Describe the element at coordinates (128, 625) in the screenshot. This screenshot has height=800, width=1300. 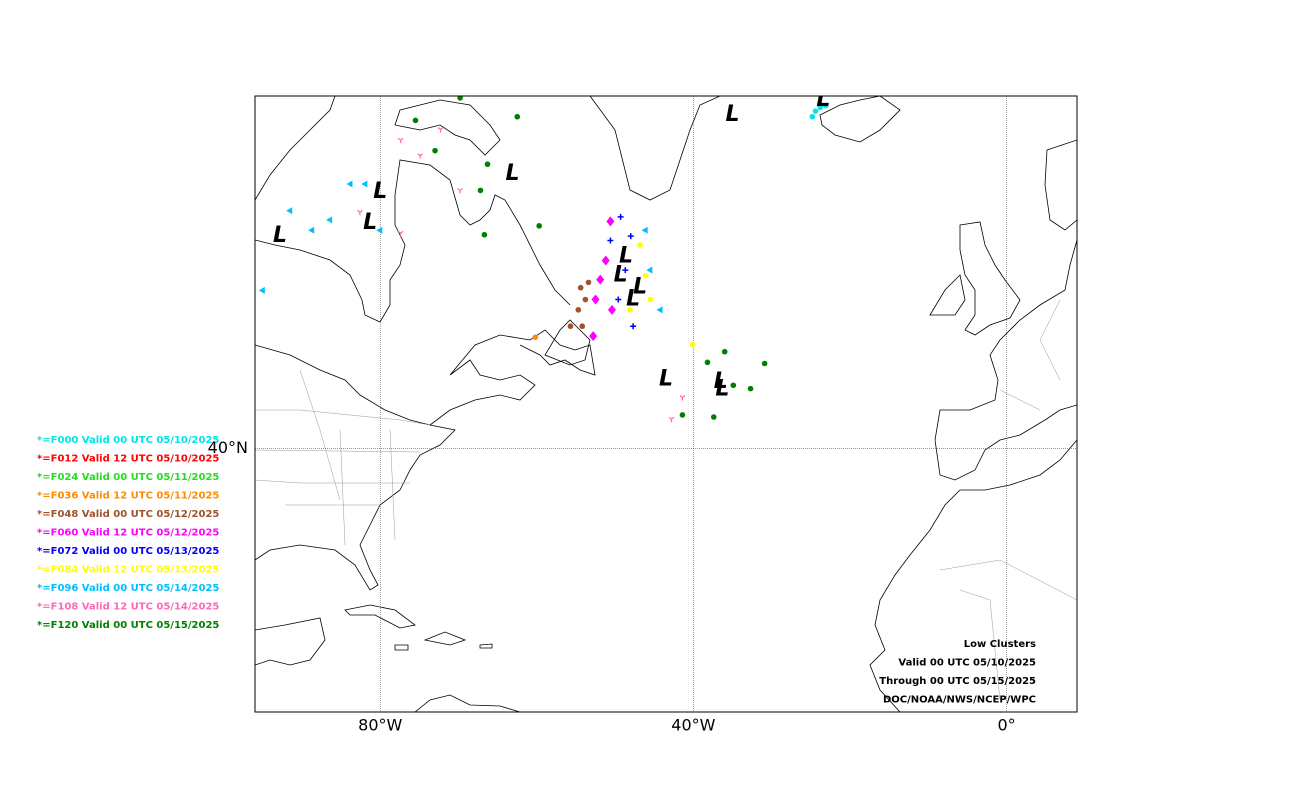
I see `legend-entry: *=F120 Valid 00 UTC 05/15/2025` at that location.